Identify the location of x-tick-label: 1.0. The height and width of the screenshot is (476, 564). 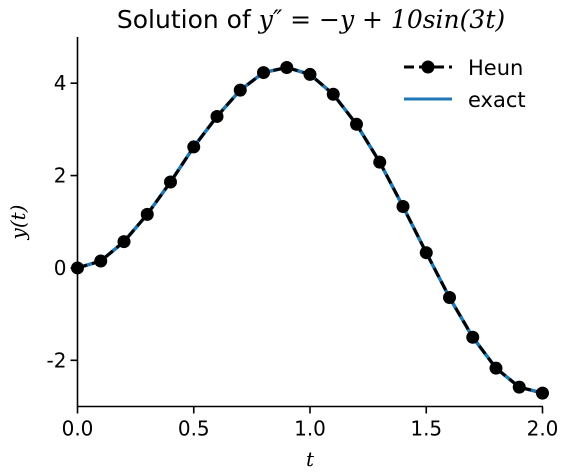
(310, 429).